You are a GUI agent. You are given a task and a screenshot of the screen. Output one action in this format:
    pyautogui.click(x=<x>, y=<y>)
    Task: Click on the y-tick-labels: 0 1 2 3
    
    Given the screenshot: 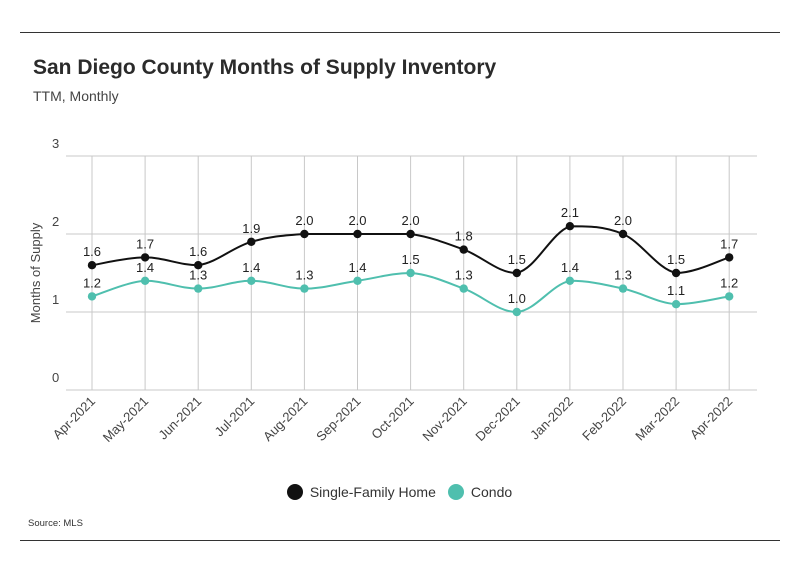 What is the action you would take?
    pyautogui.click(x=55, y=260)
    